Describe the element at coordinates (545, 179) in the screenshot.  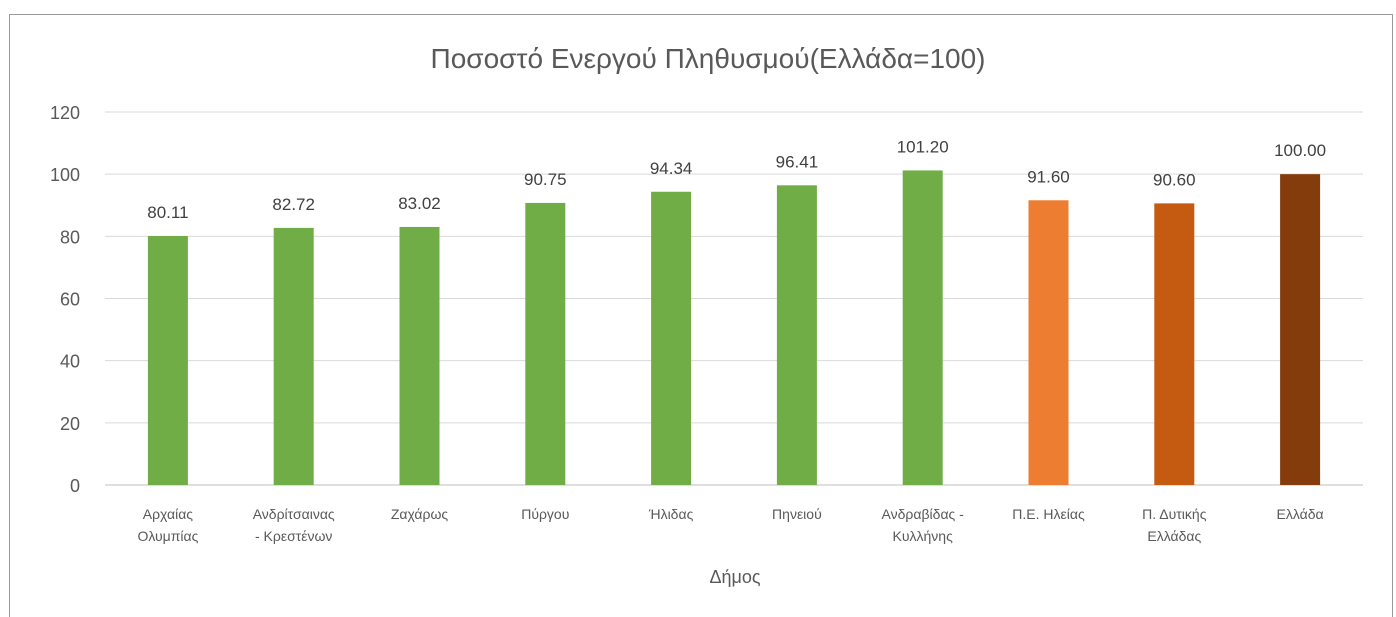
I see `data-label: 90.75` at that location.